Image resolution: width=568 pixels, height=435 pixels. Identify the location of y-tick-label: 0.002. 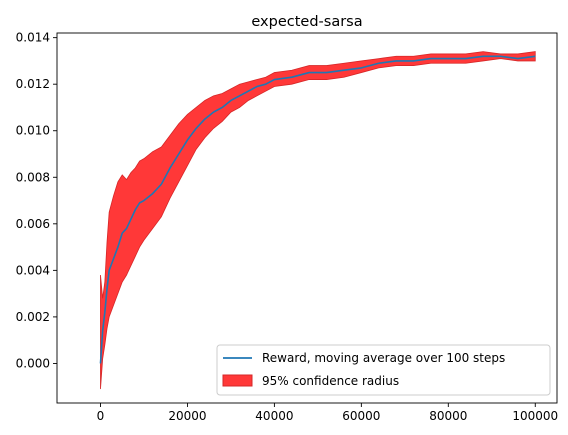
(33, 317).